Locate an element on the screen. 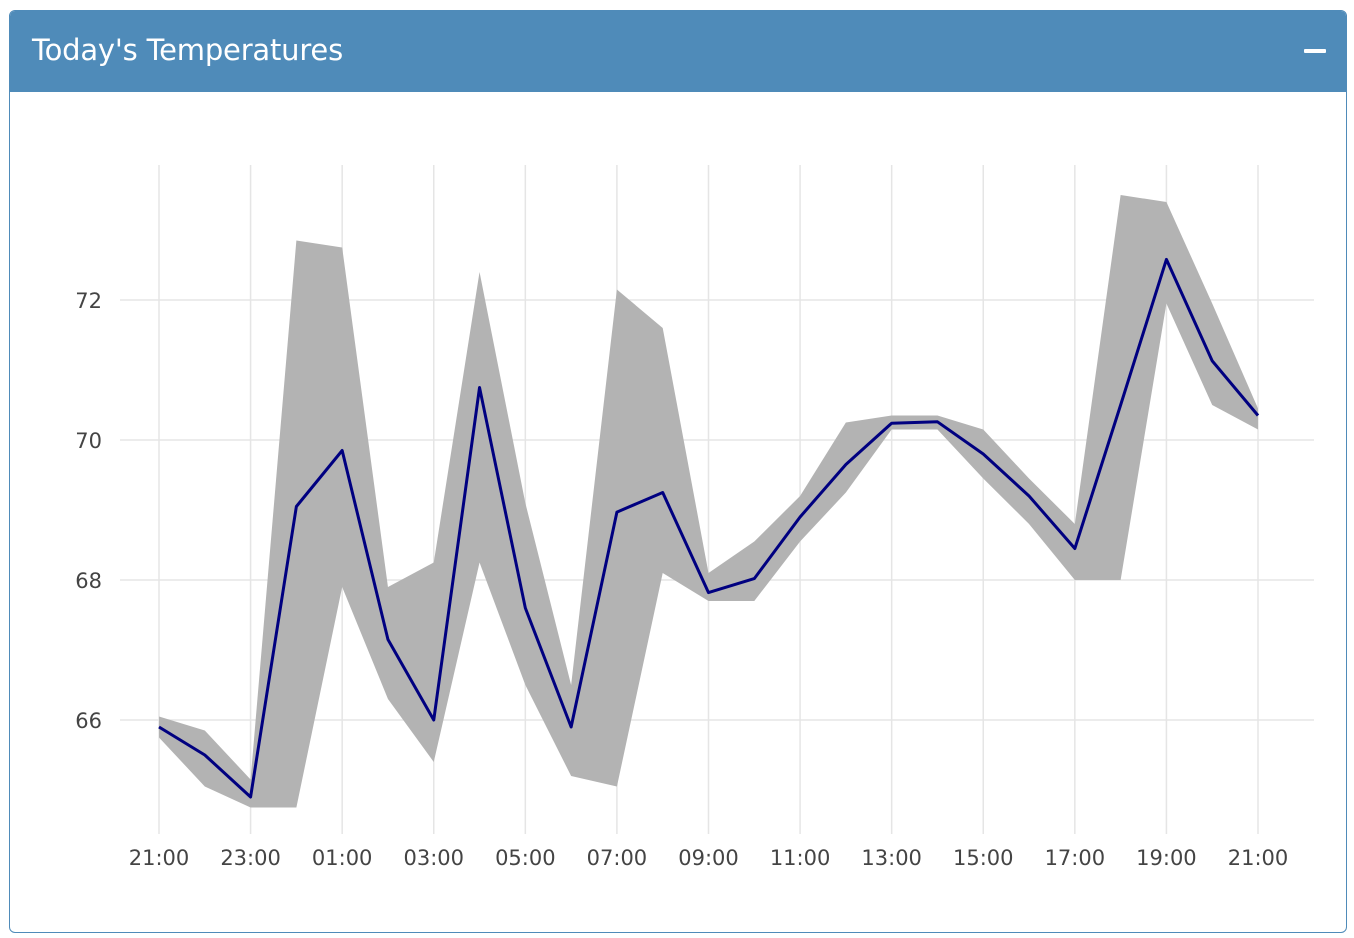  x-tick-label: 03:00 is located at coordinates (433, 858).